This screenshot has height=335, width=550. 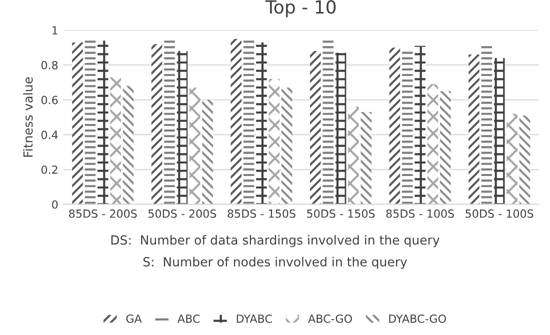 What do you see at coordinates (49, 169) in the screenshot?
I see `y-tick-label: 0.2` at bounding box center [49, 169].